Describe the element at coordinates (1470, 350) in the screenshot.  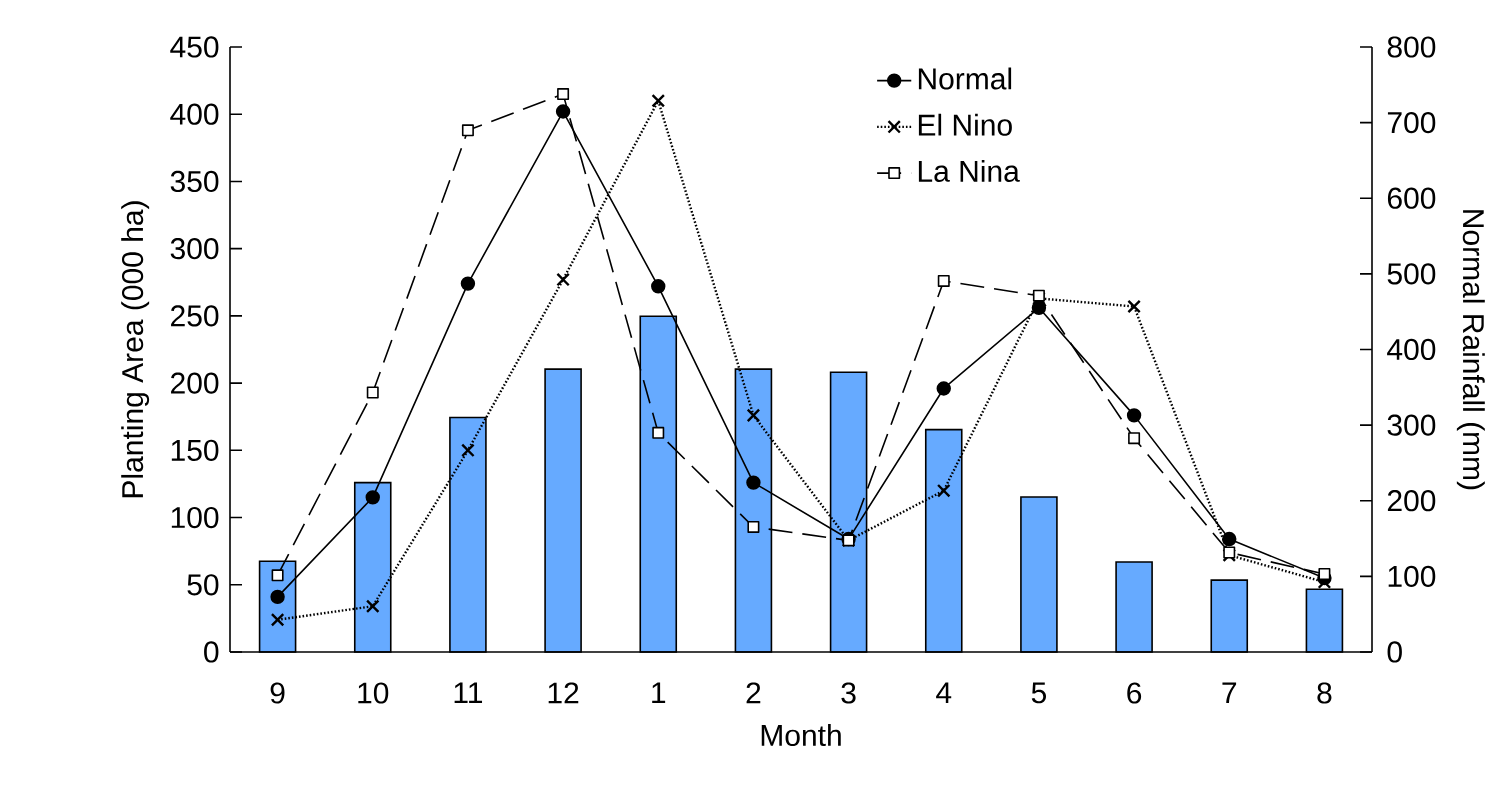
I see `y2-axis-title: Normal Rainfall (mm)` at that location.